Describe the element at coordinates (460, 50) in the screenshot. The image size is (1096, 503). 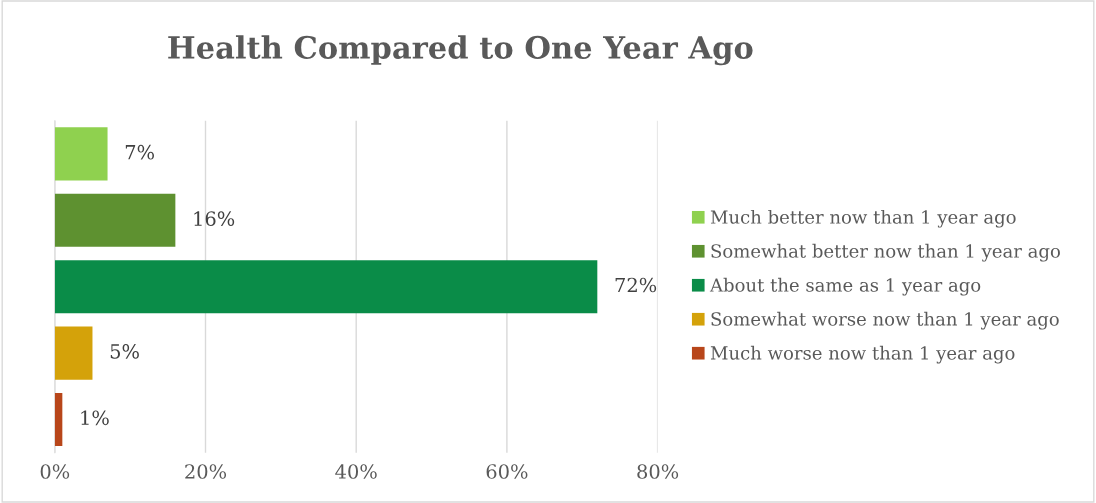
I see `chart-title: Health Compared to One Year Ago` at that location.